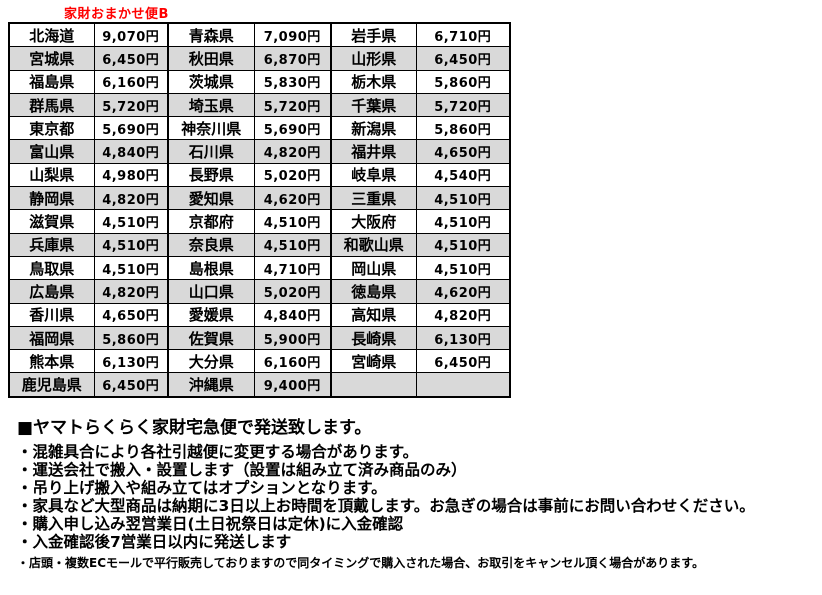  What do you see at coordinates (202, 488) in the screenshot?
I see `note-item: ・吊り上げ搬入や組み立てはオプションとなります。` at bounding box center [202, 488].